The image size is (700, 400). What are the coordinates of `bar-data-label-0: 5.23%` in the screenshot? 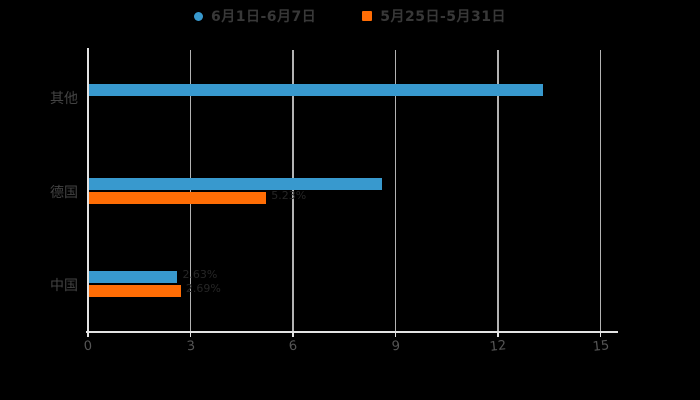 It's located at (289, 195).